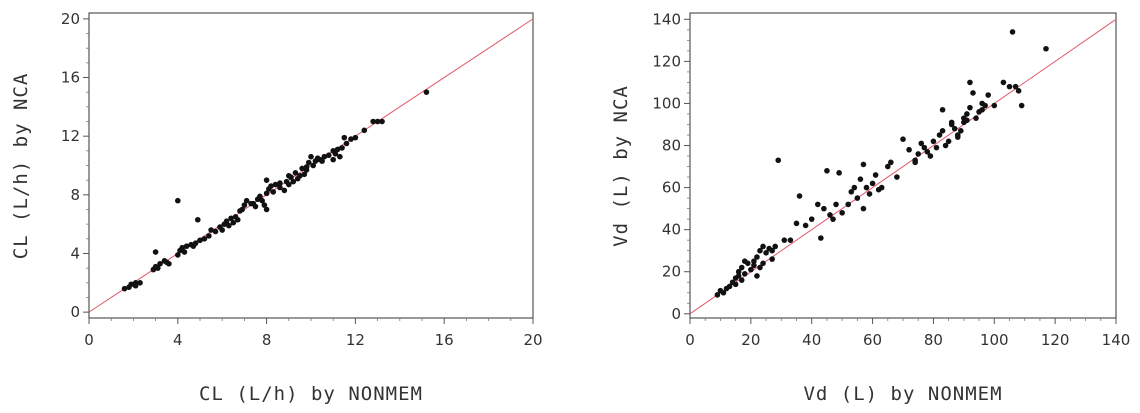 Image resolution: width=1140 pixels, height=413 pixels. Describe the element at coordinates (666, 19) in the screenshot. I see `y-tick-label: 140` at that location.